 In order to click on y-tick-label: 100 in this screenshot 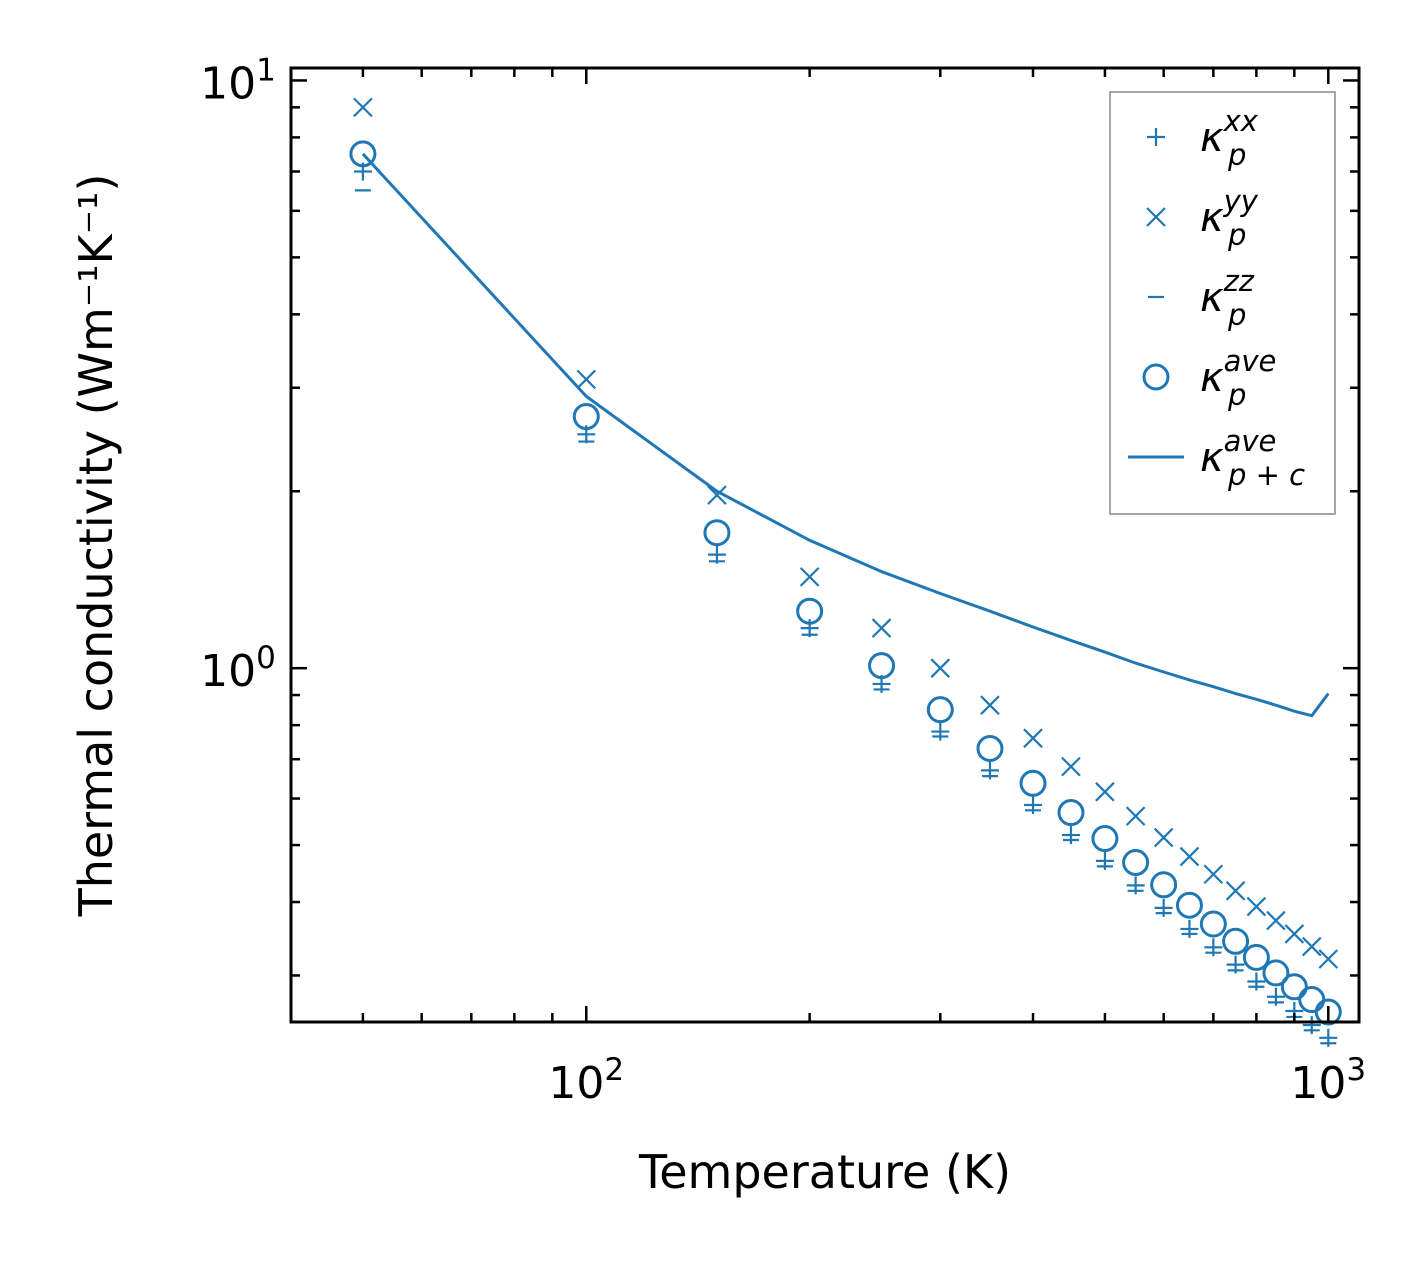, I will do `click(238, 668)`.